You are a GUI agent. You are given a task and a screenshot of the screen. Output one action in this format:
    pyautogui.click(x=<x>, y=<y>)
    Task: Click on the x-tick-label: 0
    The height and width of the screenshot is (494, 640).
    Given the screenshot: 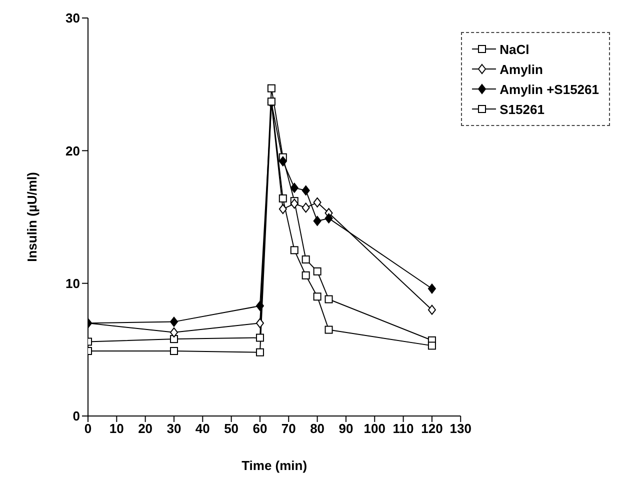 What is the action you would take?
    pyautogui.click(x=88, y=428)
    